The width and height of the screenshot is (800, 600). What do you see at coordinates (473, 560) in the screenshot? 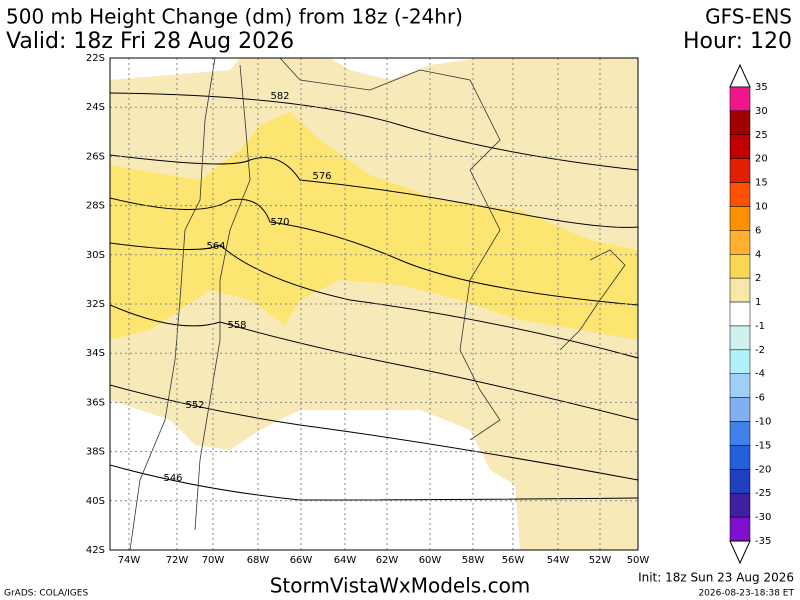
I see `lon-label: 58W` at bounding box center [473, 560].